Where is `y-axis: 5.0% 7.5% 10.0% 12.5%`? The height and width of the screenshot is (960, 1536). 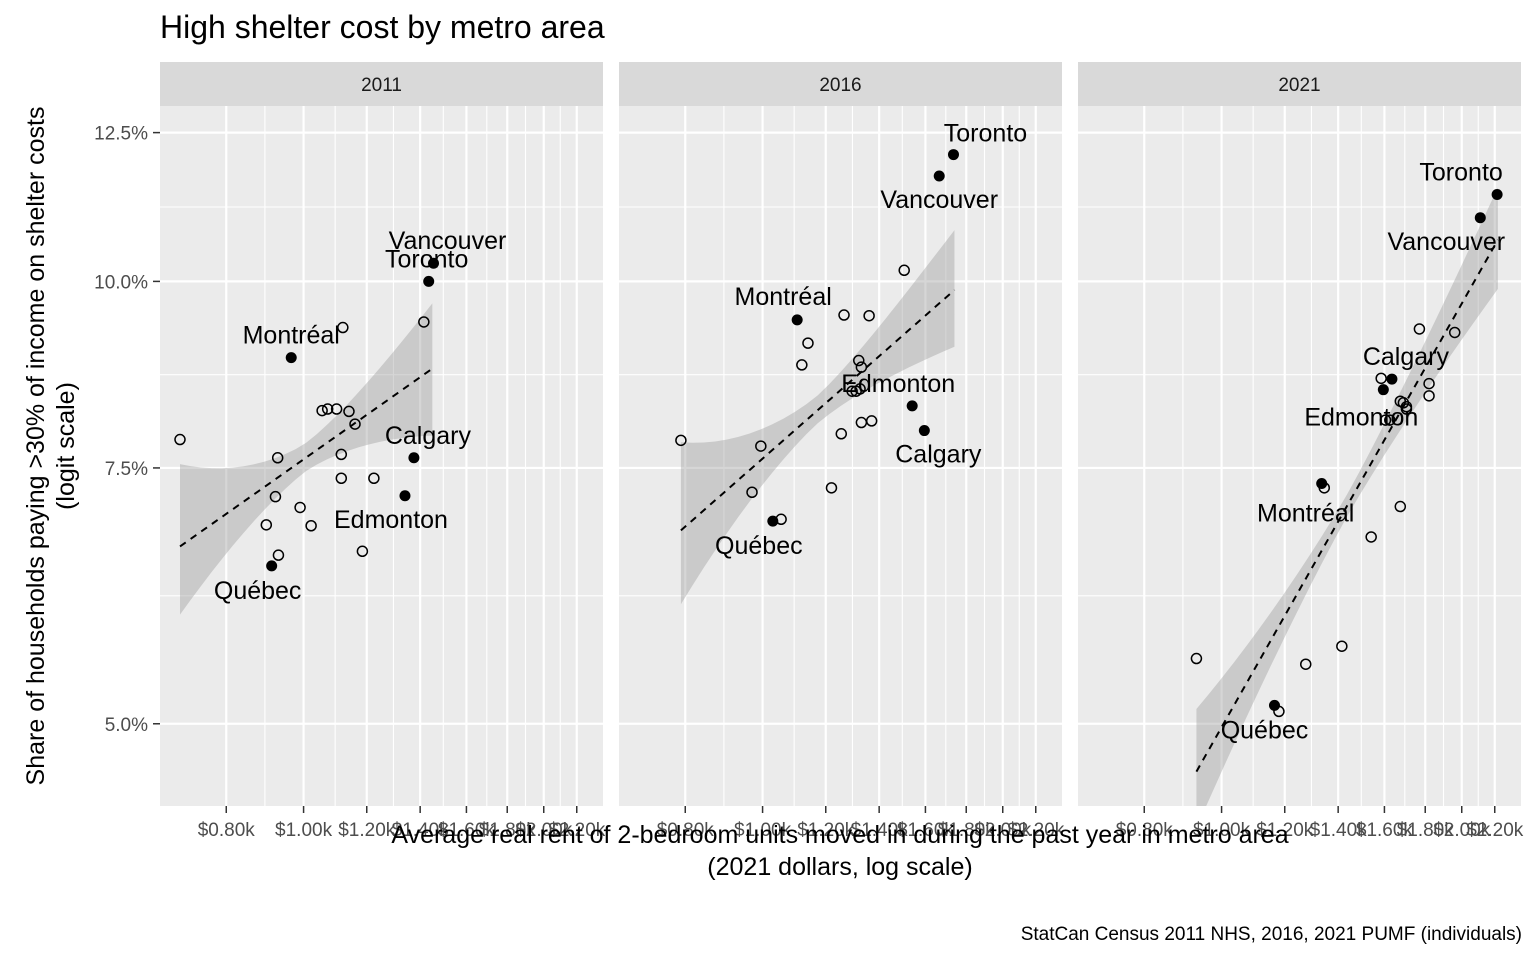
y-axis: 5.0% 7.5% 10.0% 12.5% is located at coordinates (127, 430).